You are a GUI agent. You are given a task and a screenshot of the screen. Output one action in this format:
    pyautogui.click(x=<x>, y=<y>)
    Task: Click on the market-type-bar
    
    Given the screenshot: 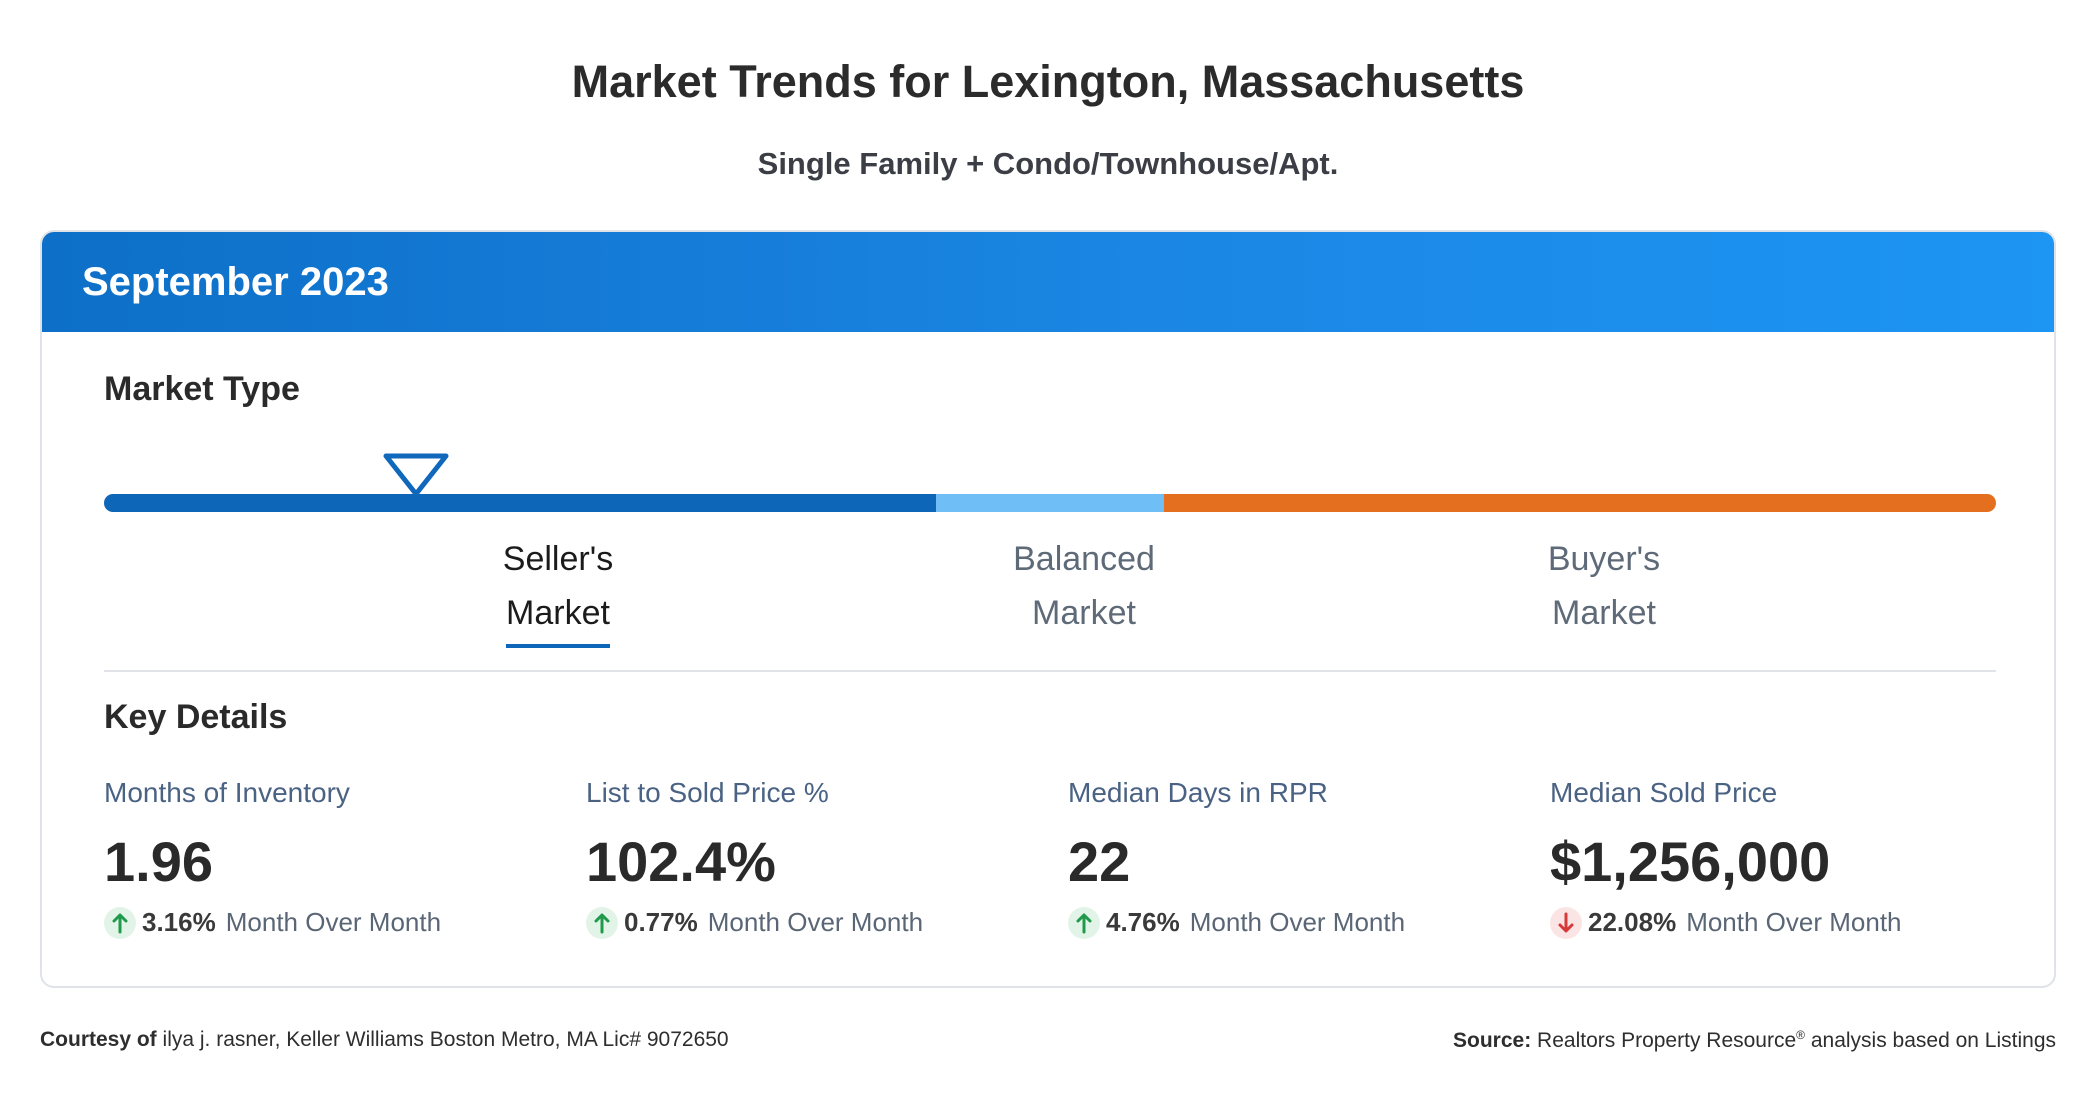 What is the action you would take?
    pyautogui.click(x=1050, y=503)
    